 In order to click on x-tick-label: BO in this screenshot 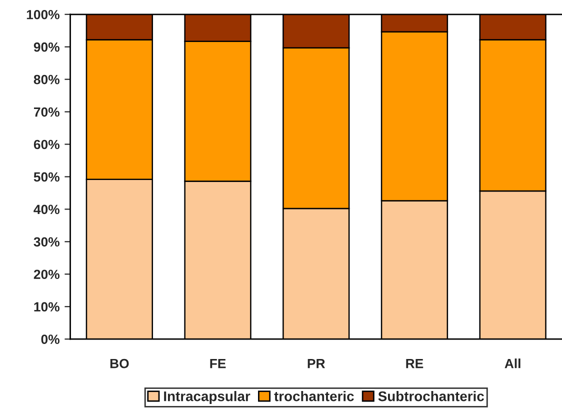, I will do `click(119, 363)`.